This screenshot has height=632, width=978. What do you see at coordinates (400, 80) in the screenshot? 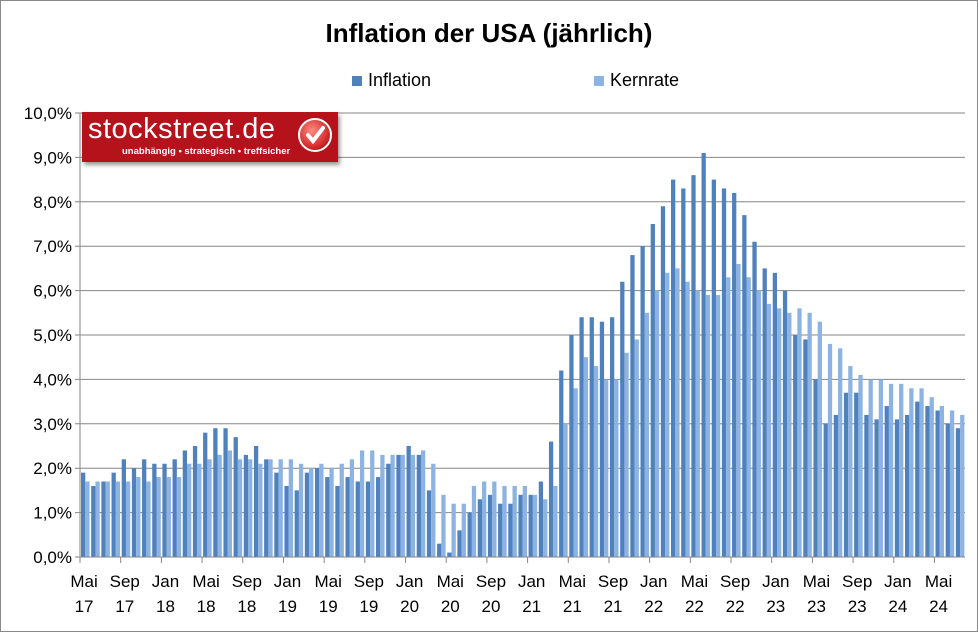
I see `legend-label-inflation: Inflation` at bounding box center [400, 80].